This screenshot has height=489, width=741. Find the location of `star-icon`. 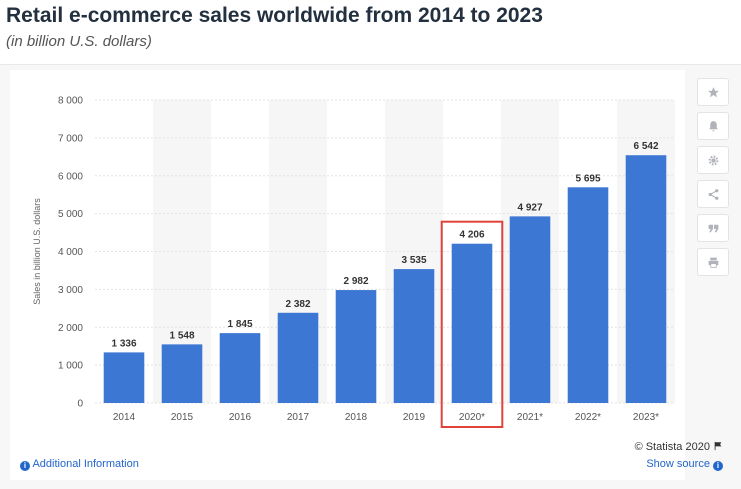

star-icon is located at coordinates (713, 91).